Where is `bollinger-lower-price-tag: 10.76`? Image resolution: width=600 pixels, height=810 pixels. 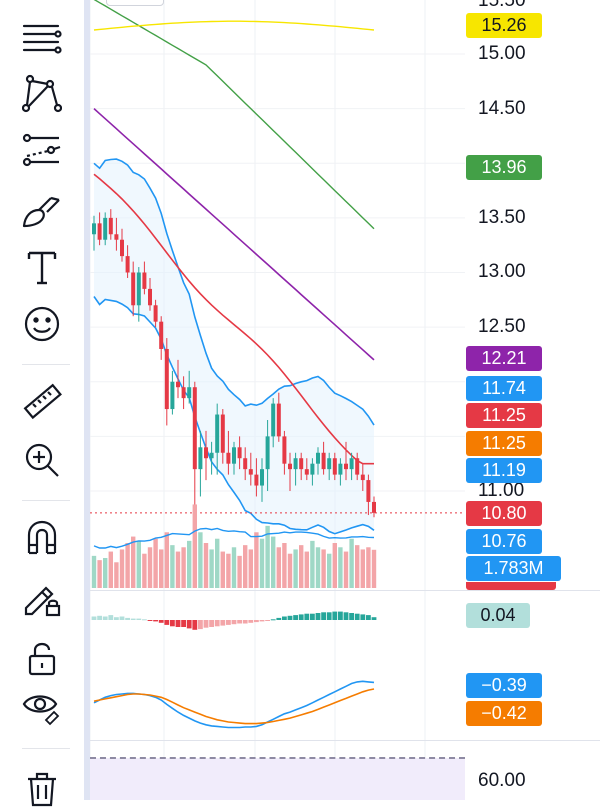 bollinger-lower-price-tag: 10.76 is located at coordinates (504, 541).